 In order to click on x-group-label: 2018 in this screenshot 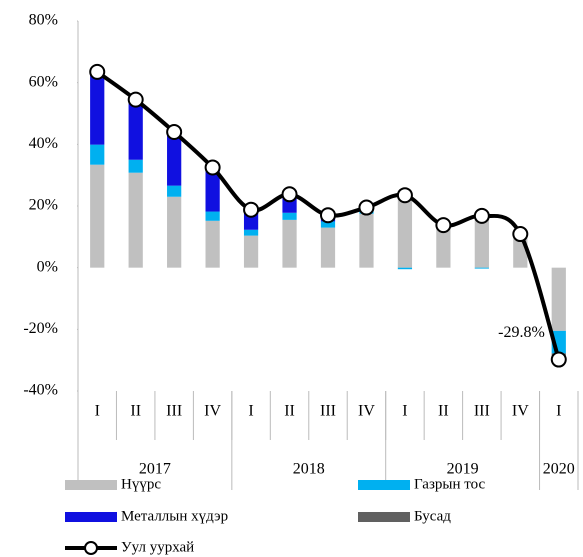, I will do `click(309, 469)`.